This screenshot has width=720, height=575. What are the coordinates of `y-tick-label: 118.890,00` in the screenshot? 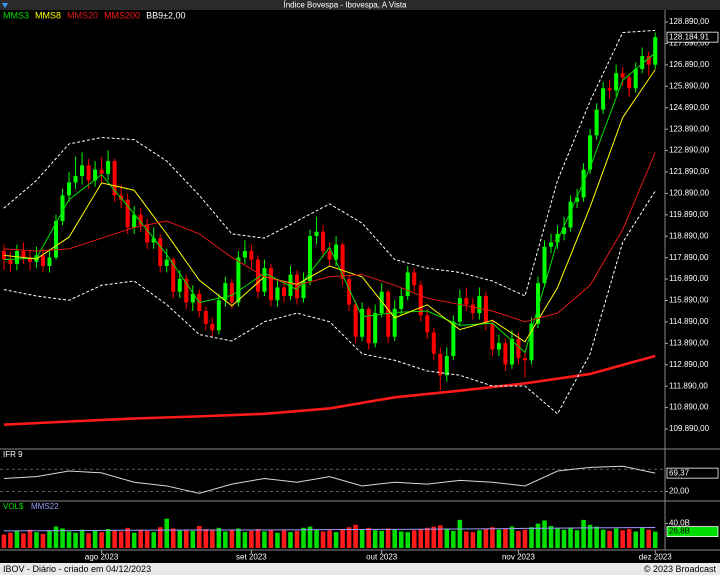 It's located at (689, 235).